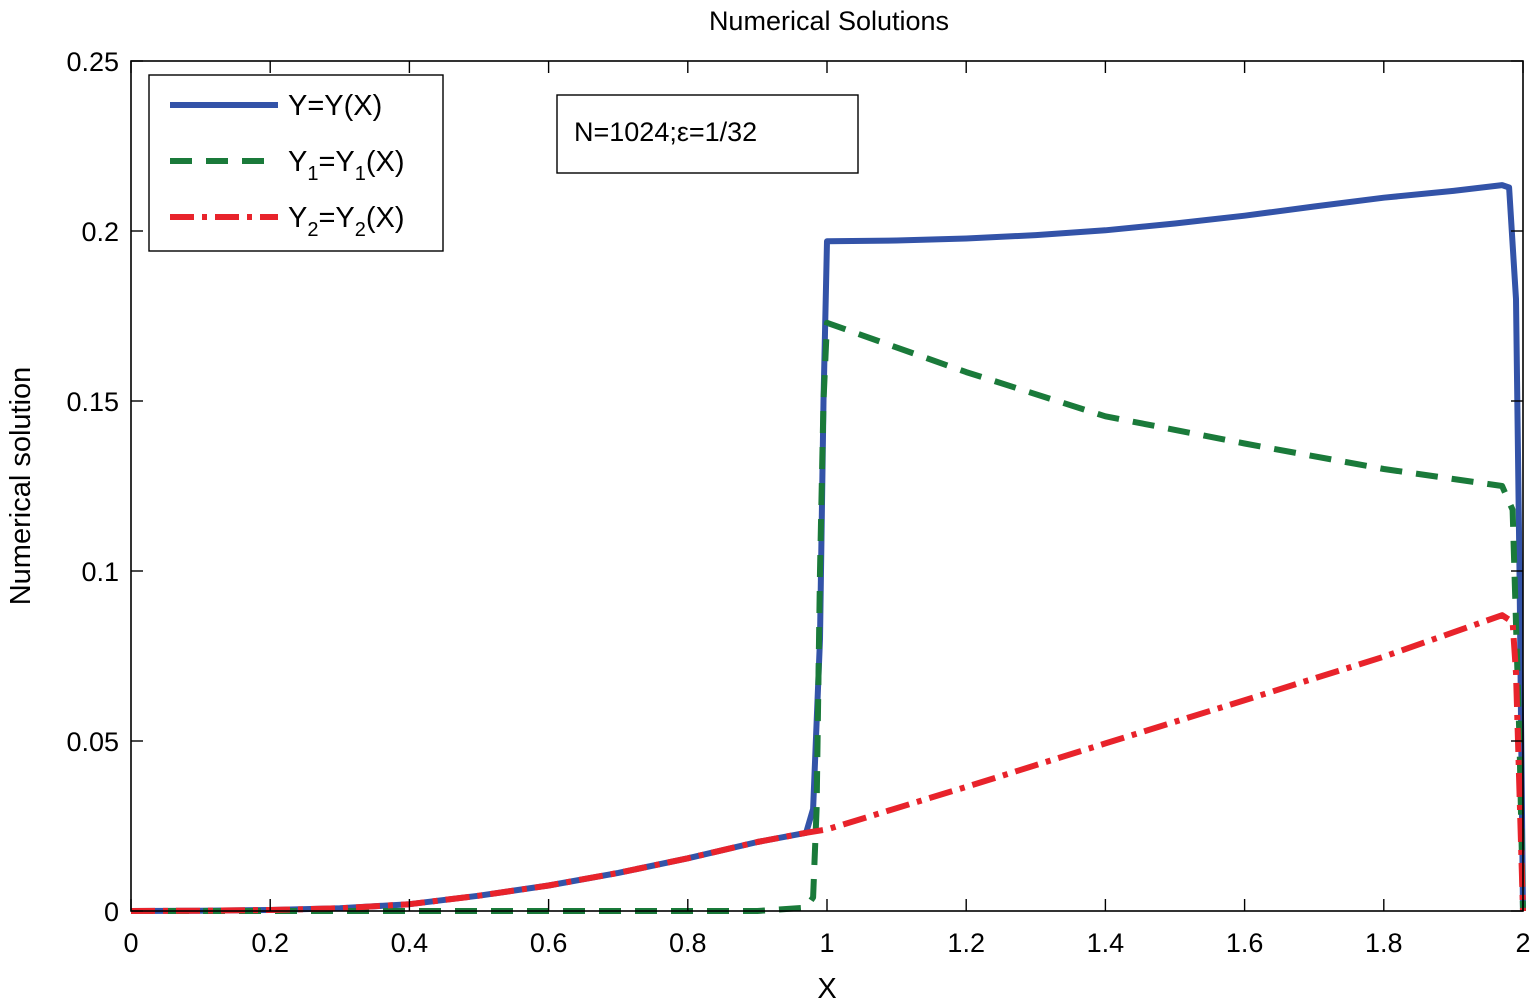 The image size is (1537, 1004). Describe the element at coordinates (335, 106) in the screenshot. I see `legend-label-1: Y=Y(X)` at that location.